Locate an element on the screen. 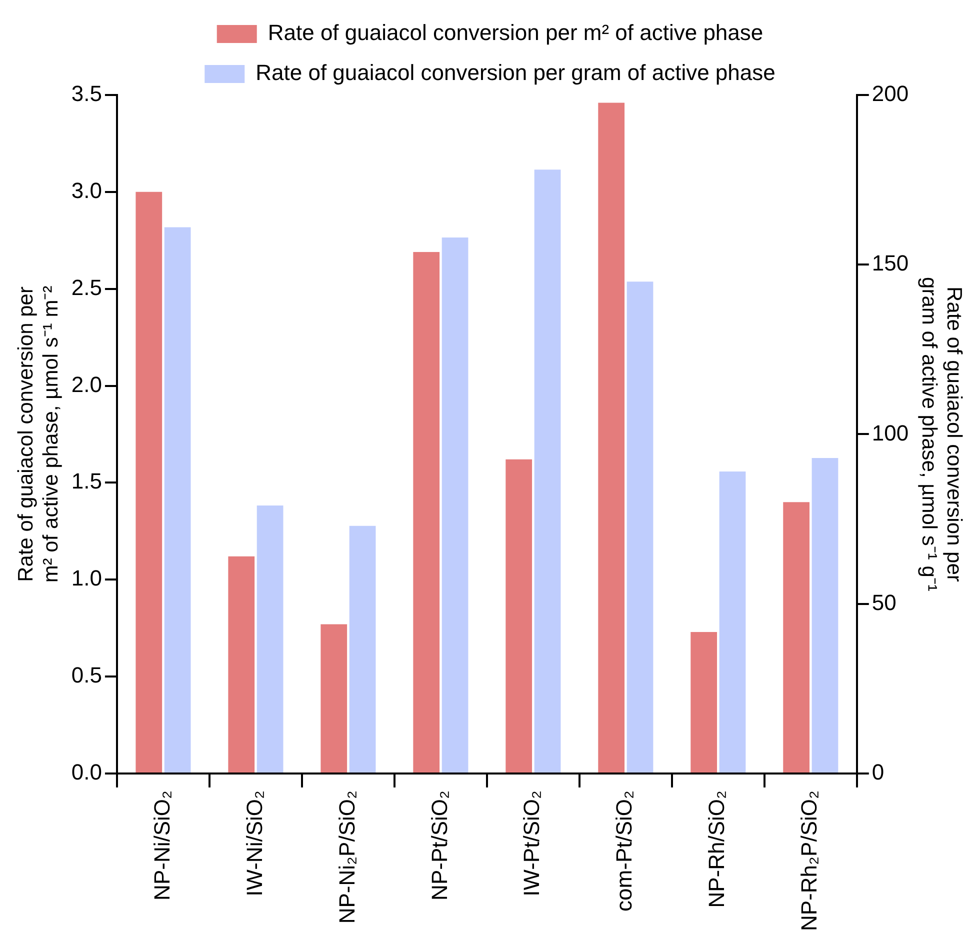  legend-label: Rate of guaiacol conversion per gram of active phase is located at coordinates (516, 73).